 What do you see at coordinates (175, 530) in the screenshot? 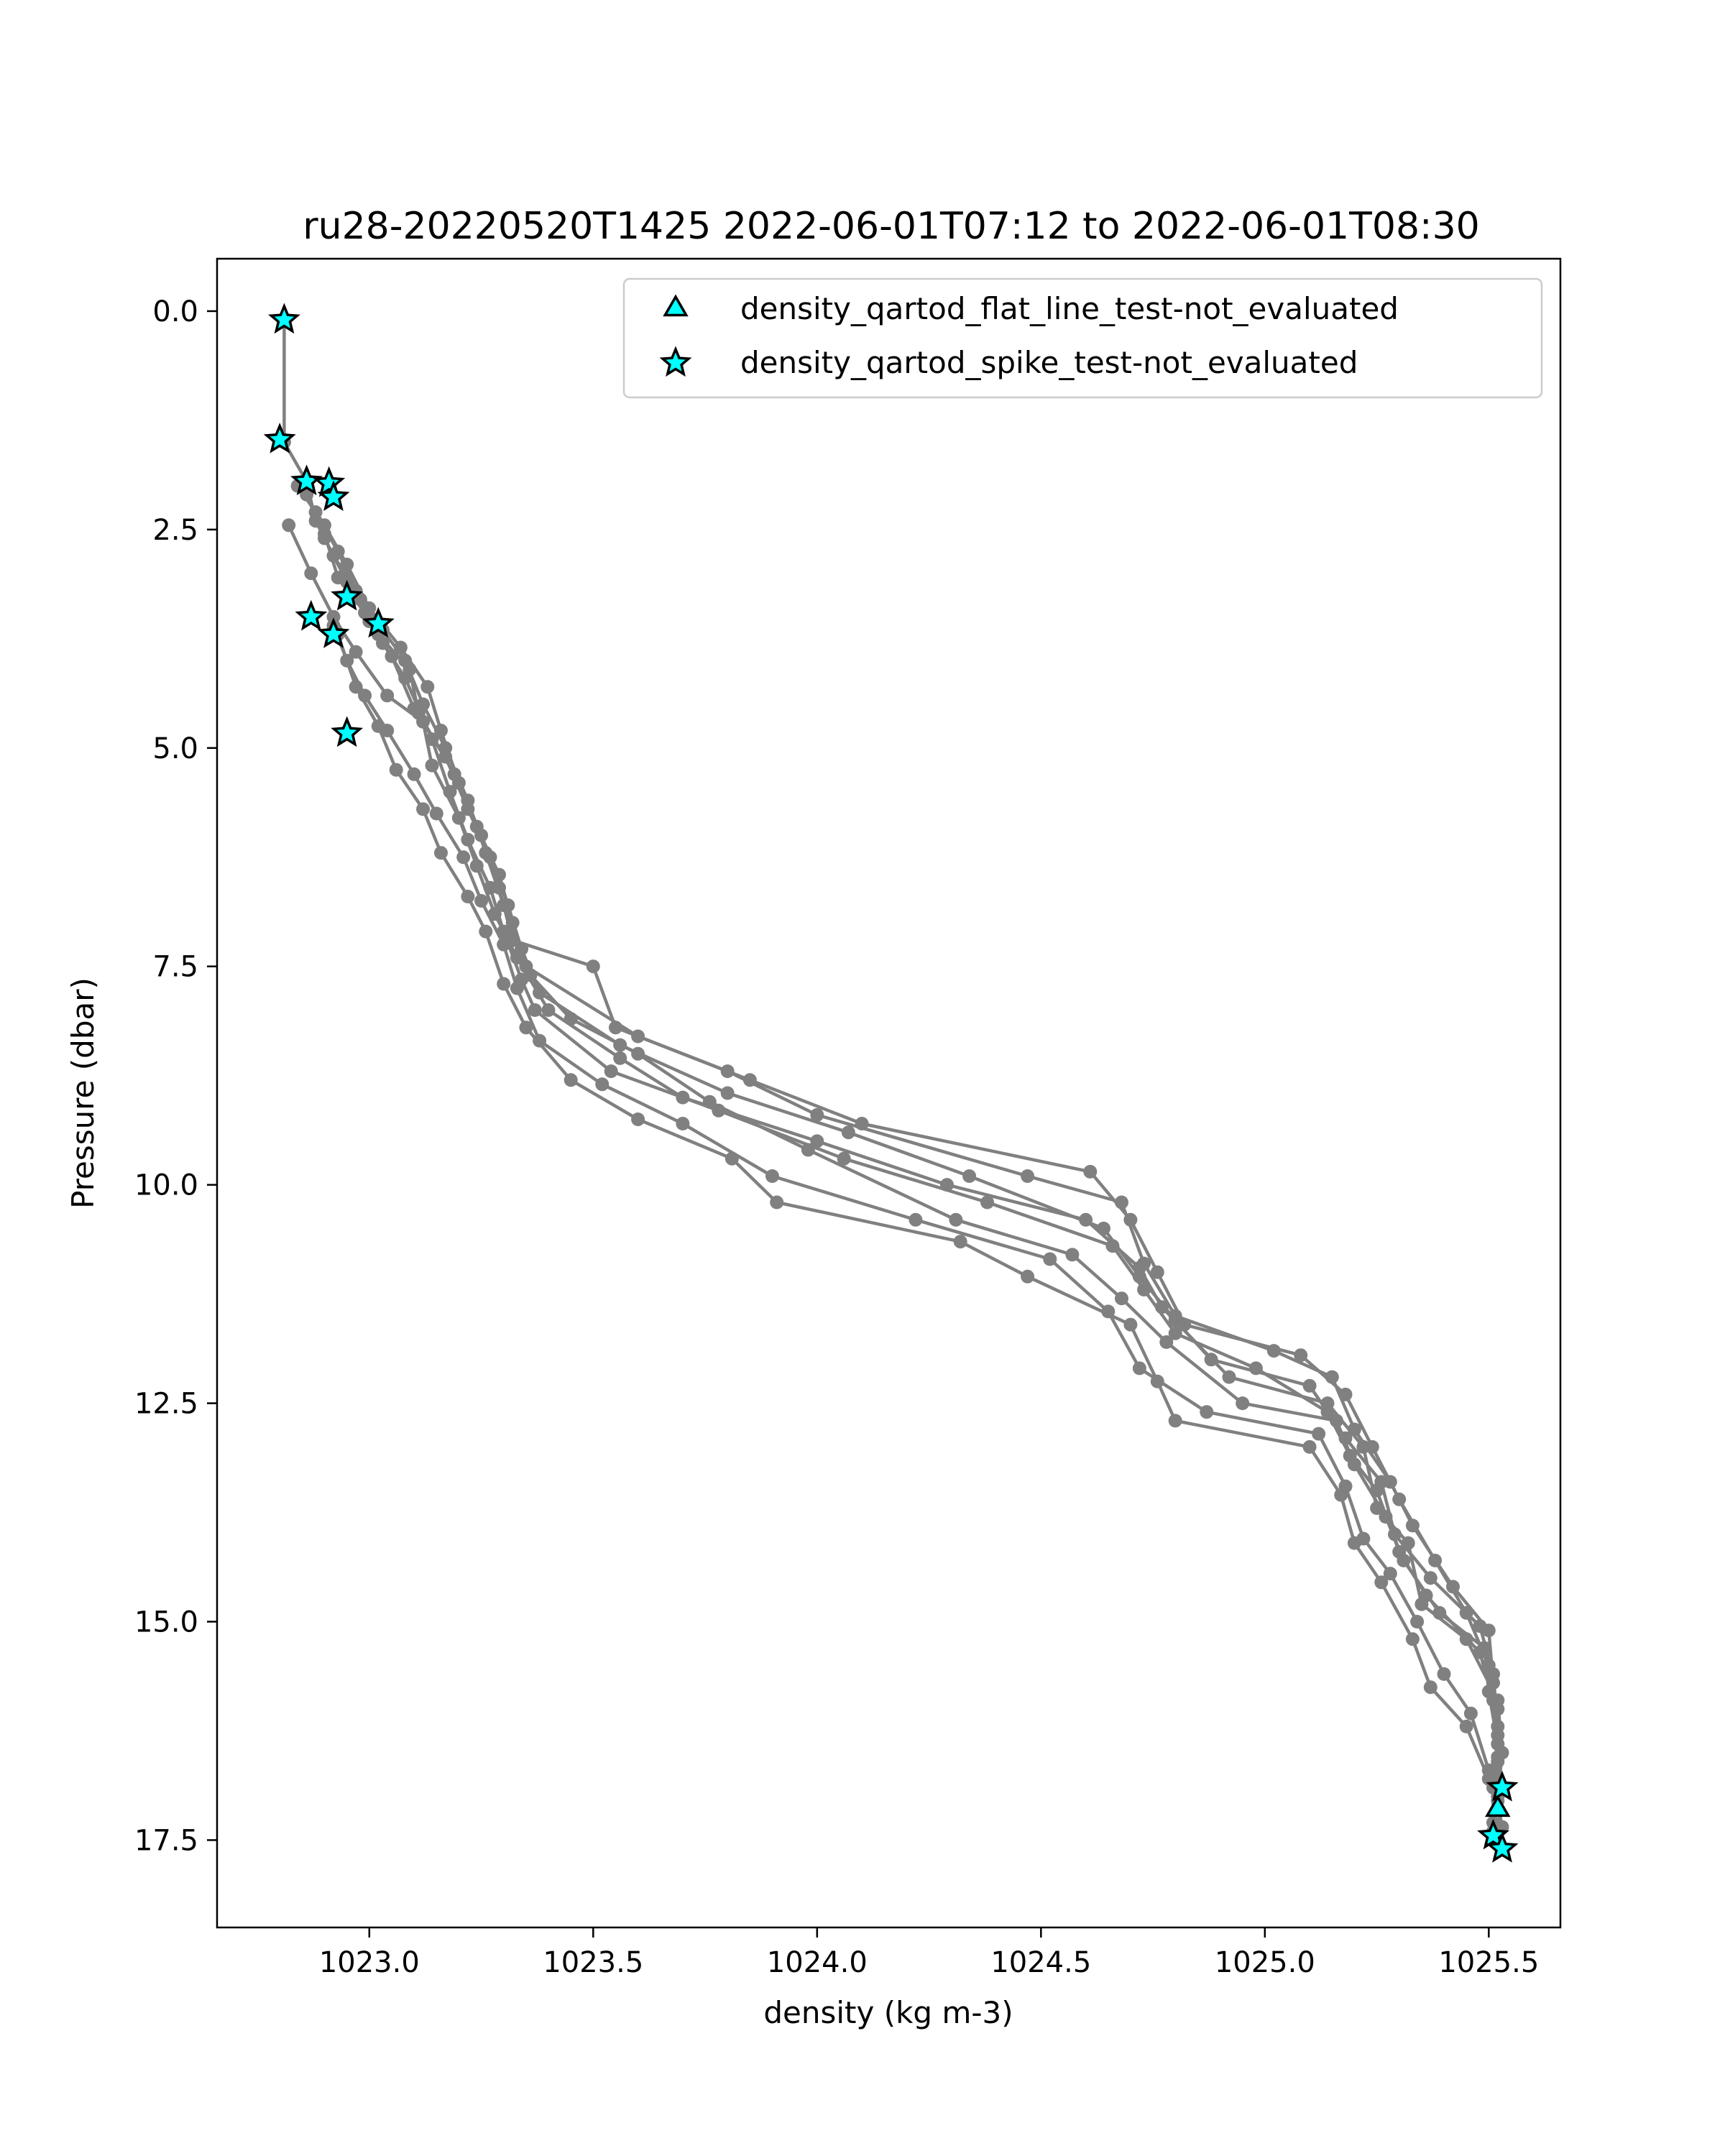
I see `y-tick-label: 2.5` at bounding box center [175, 530].